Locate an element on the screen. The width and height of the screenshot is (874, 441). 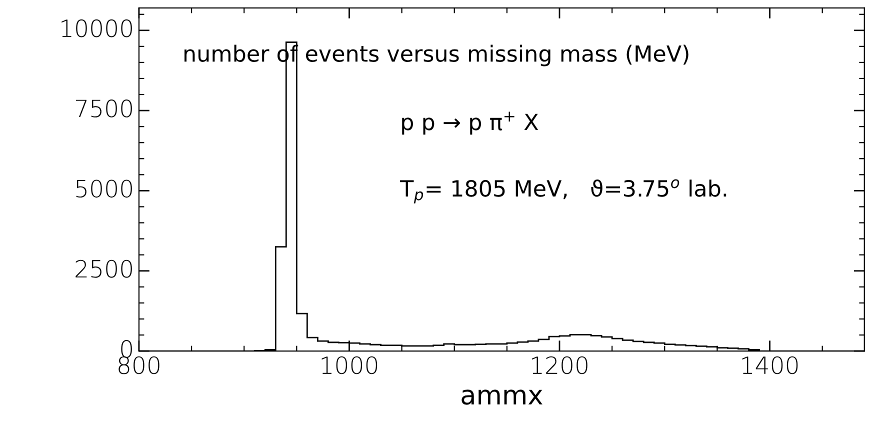
y-tick-label: 10000 is located at coordinates (97, 28).